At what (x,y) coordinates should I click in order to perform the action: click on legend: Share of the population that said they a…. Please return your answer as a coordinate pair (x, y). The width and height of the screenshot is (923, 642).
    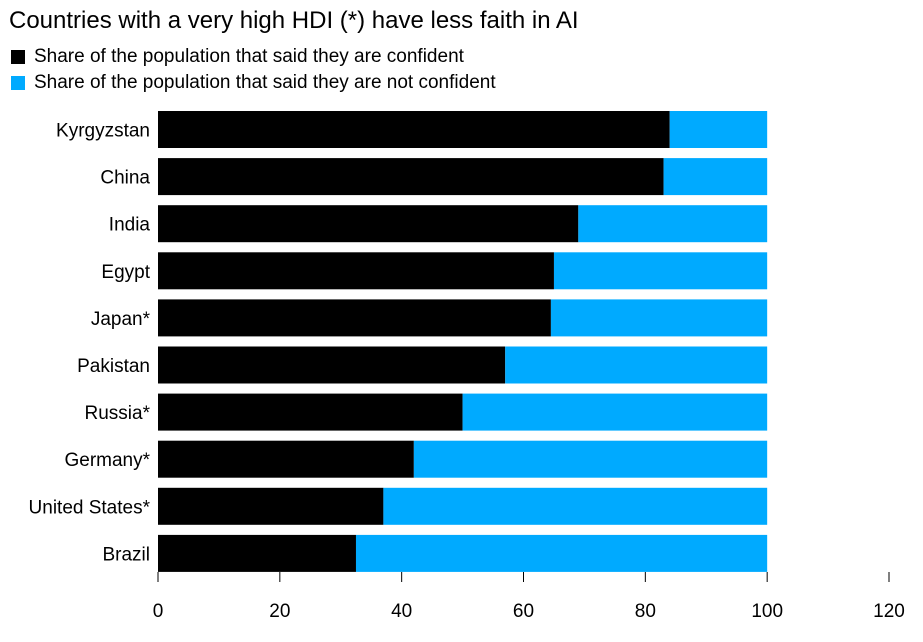
    Looking at the image, I should click on (253, 70).